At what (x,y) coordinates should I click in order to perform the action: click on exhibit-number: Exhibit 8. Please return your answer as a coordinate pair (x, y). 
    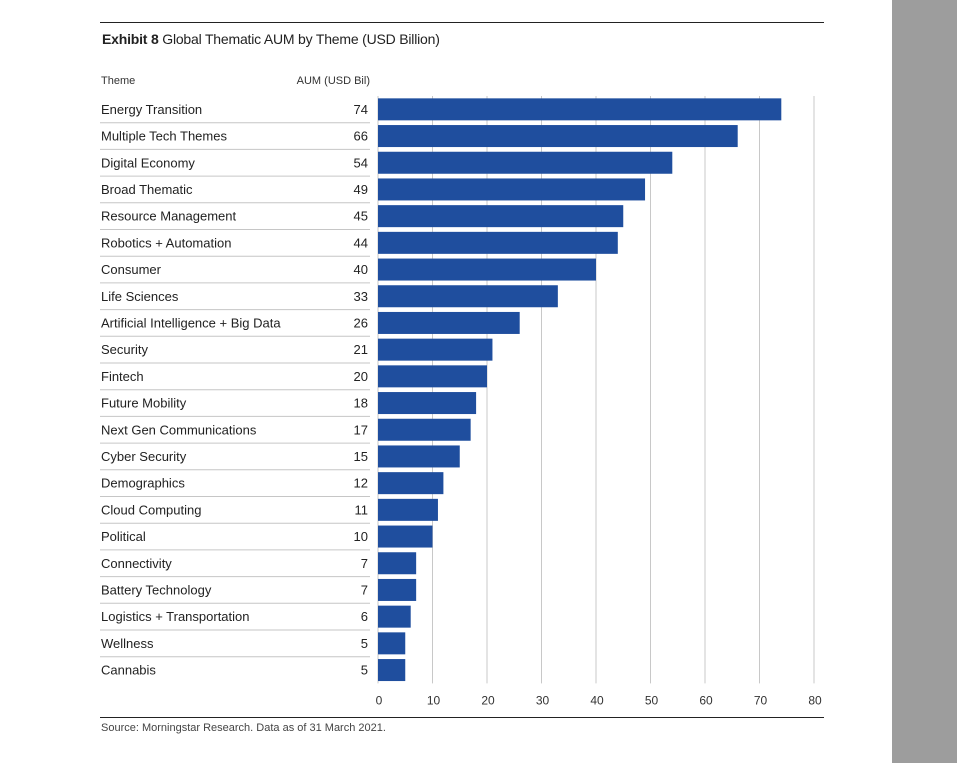
    Looking at the image, I should click on (130, 39).